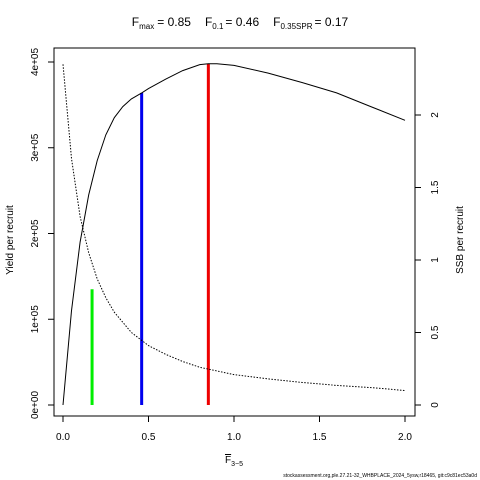  Describe the element at coordinates (435, 332) in the screenshot. I see `y-right-tick-label-1: 0.5` at that location.